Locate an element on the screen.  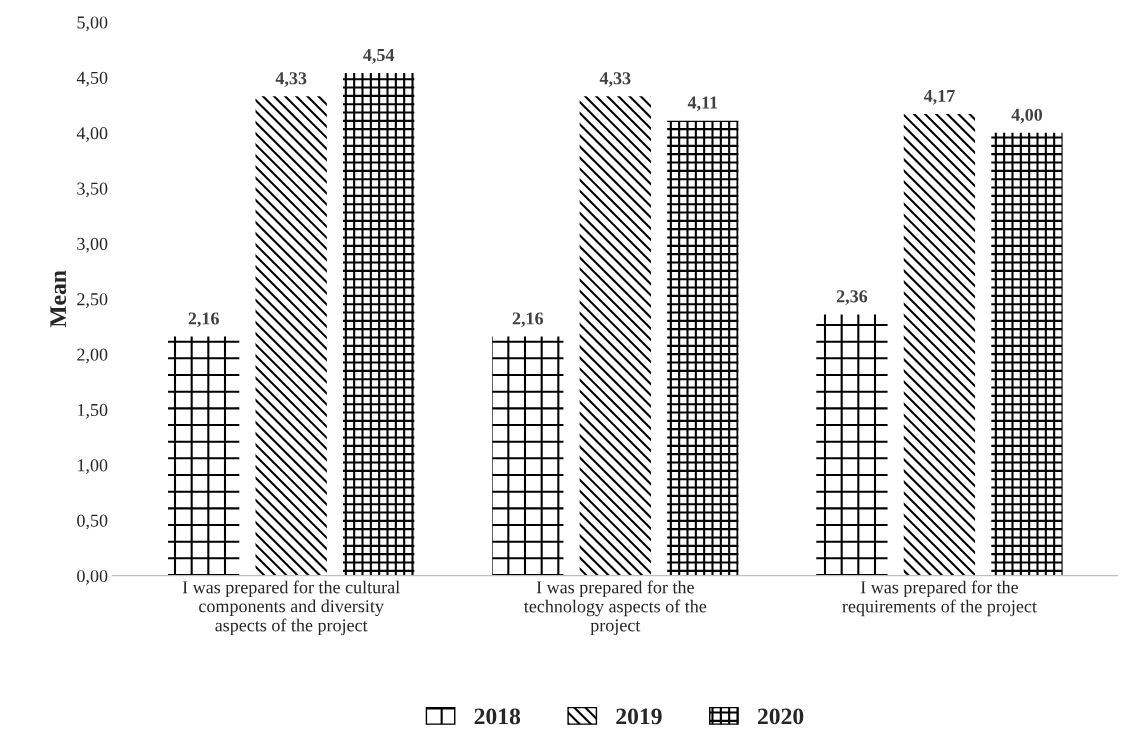
y-tick-label: 3,00 is located at coordinates (92, 245).